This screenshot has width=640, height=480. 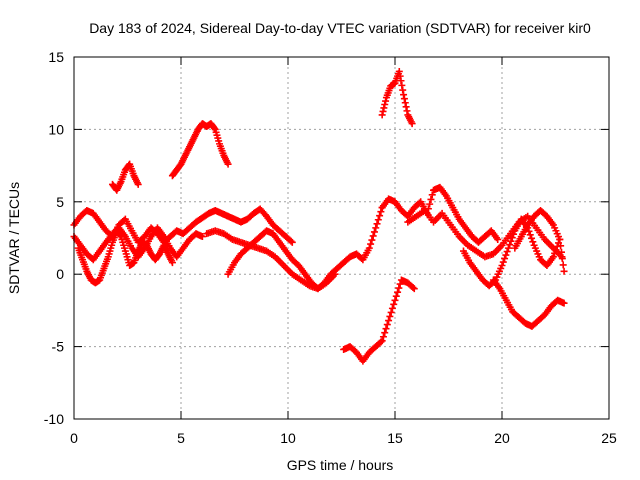 I want to click on x-axis-label: GPS time / hours, so click(x=340, y=465).